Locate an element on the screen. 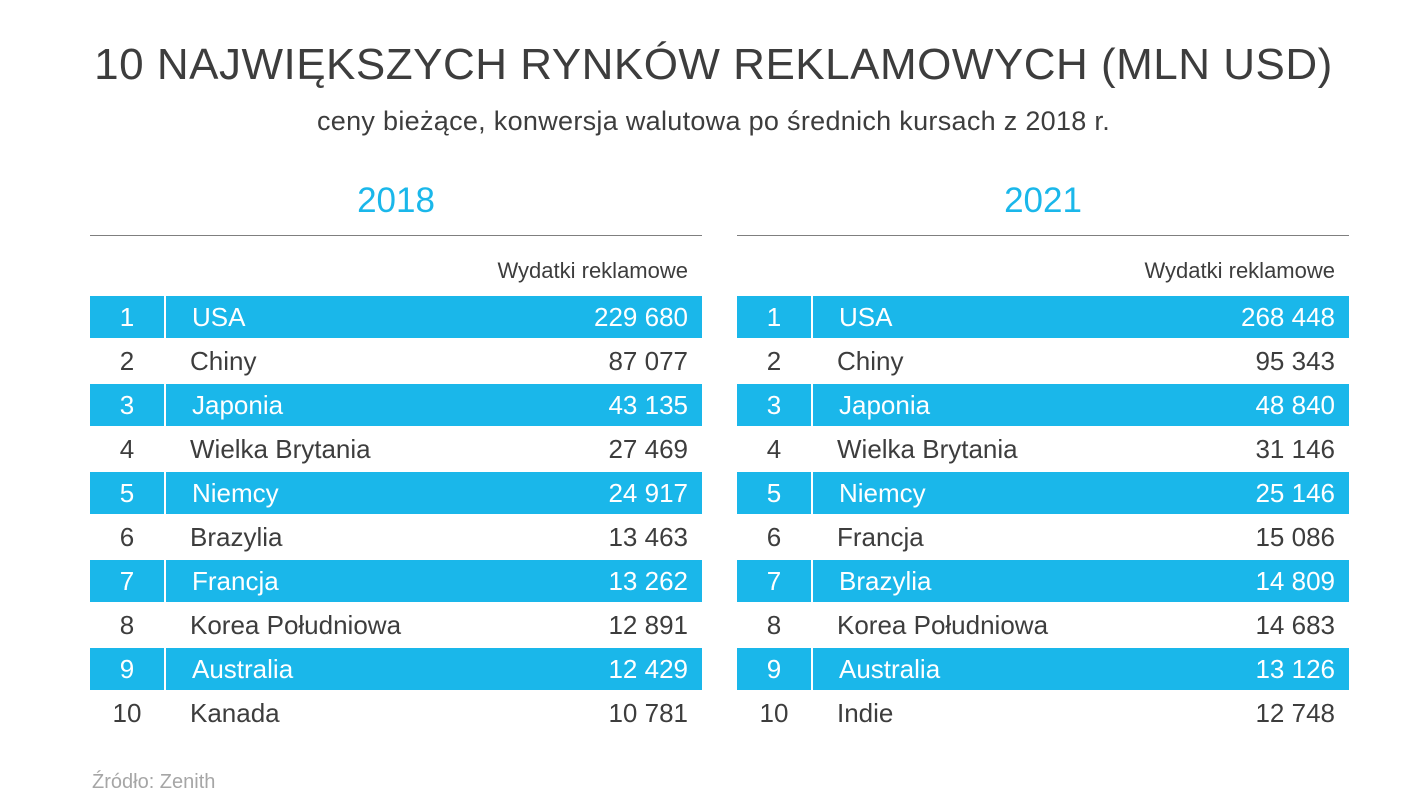  value-cell: 25 146 is located at coordinates (1295, 492).